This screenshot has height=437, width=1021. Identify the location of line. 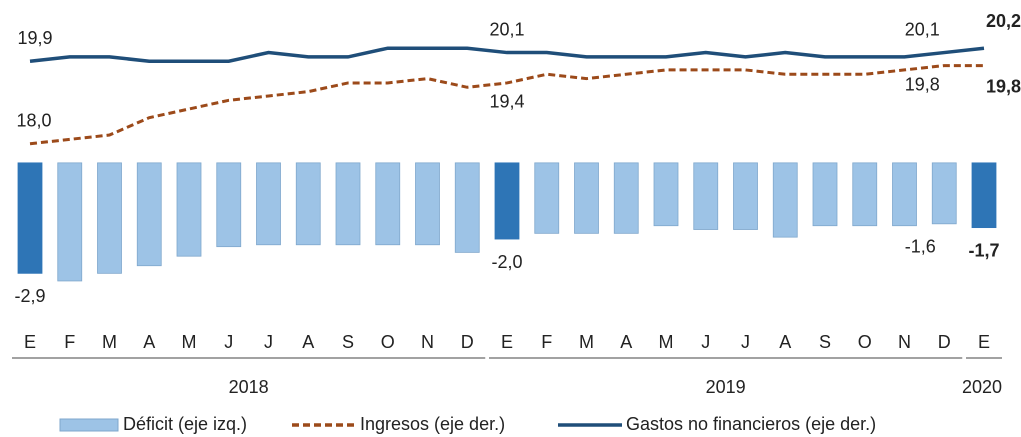
(507, 54).